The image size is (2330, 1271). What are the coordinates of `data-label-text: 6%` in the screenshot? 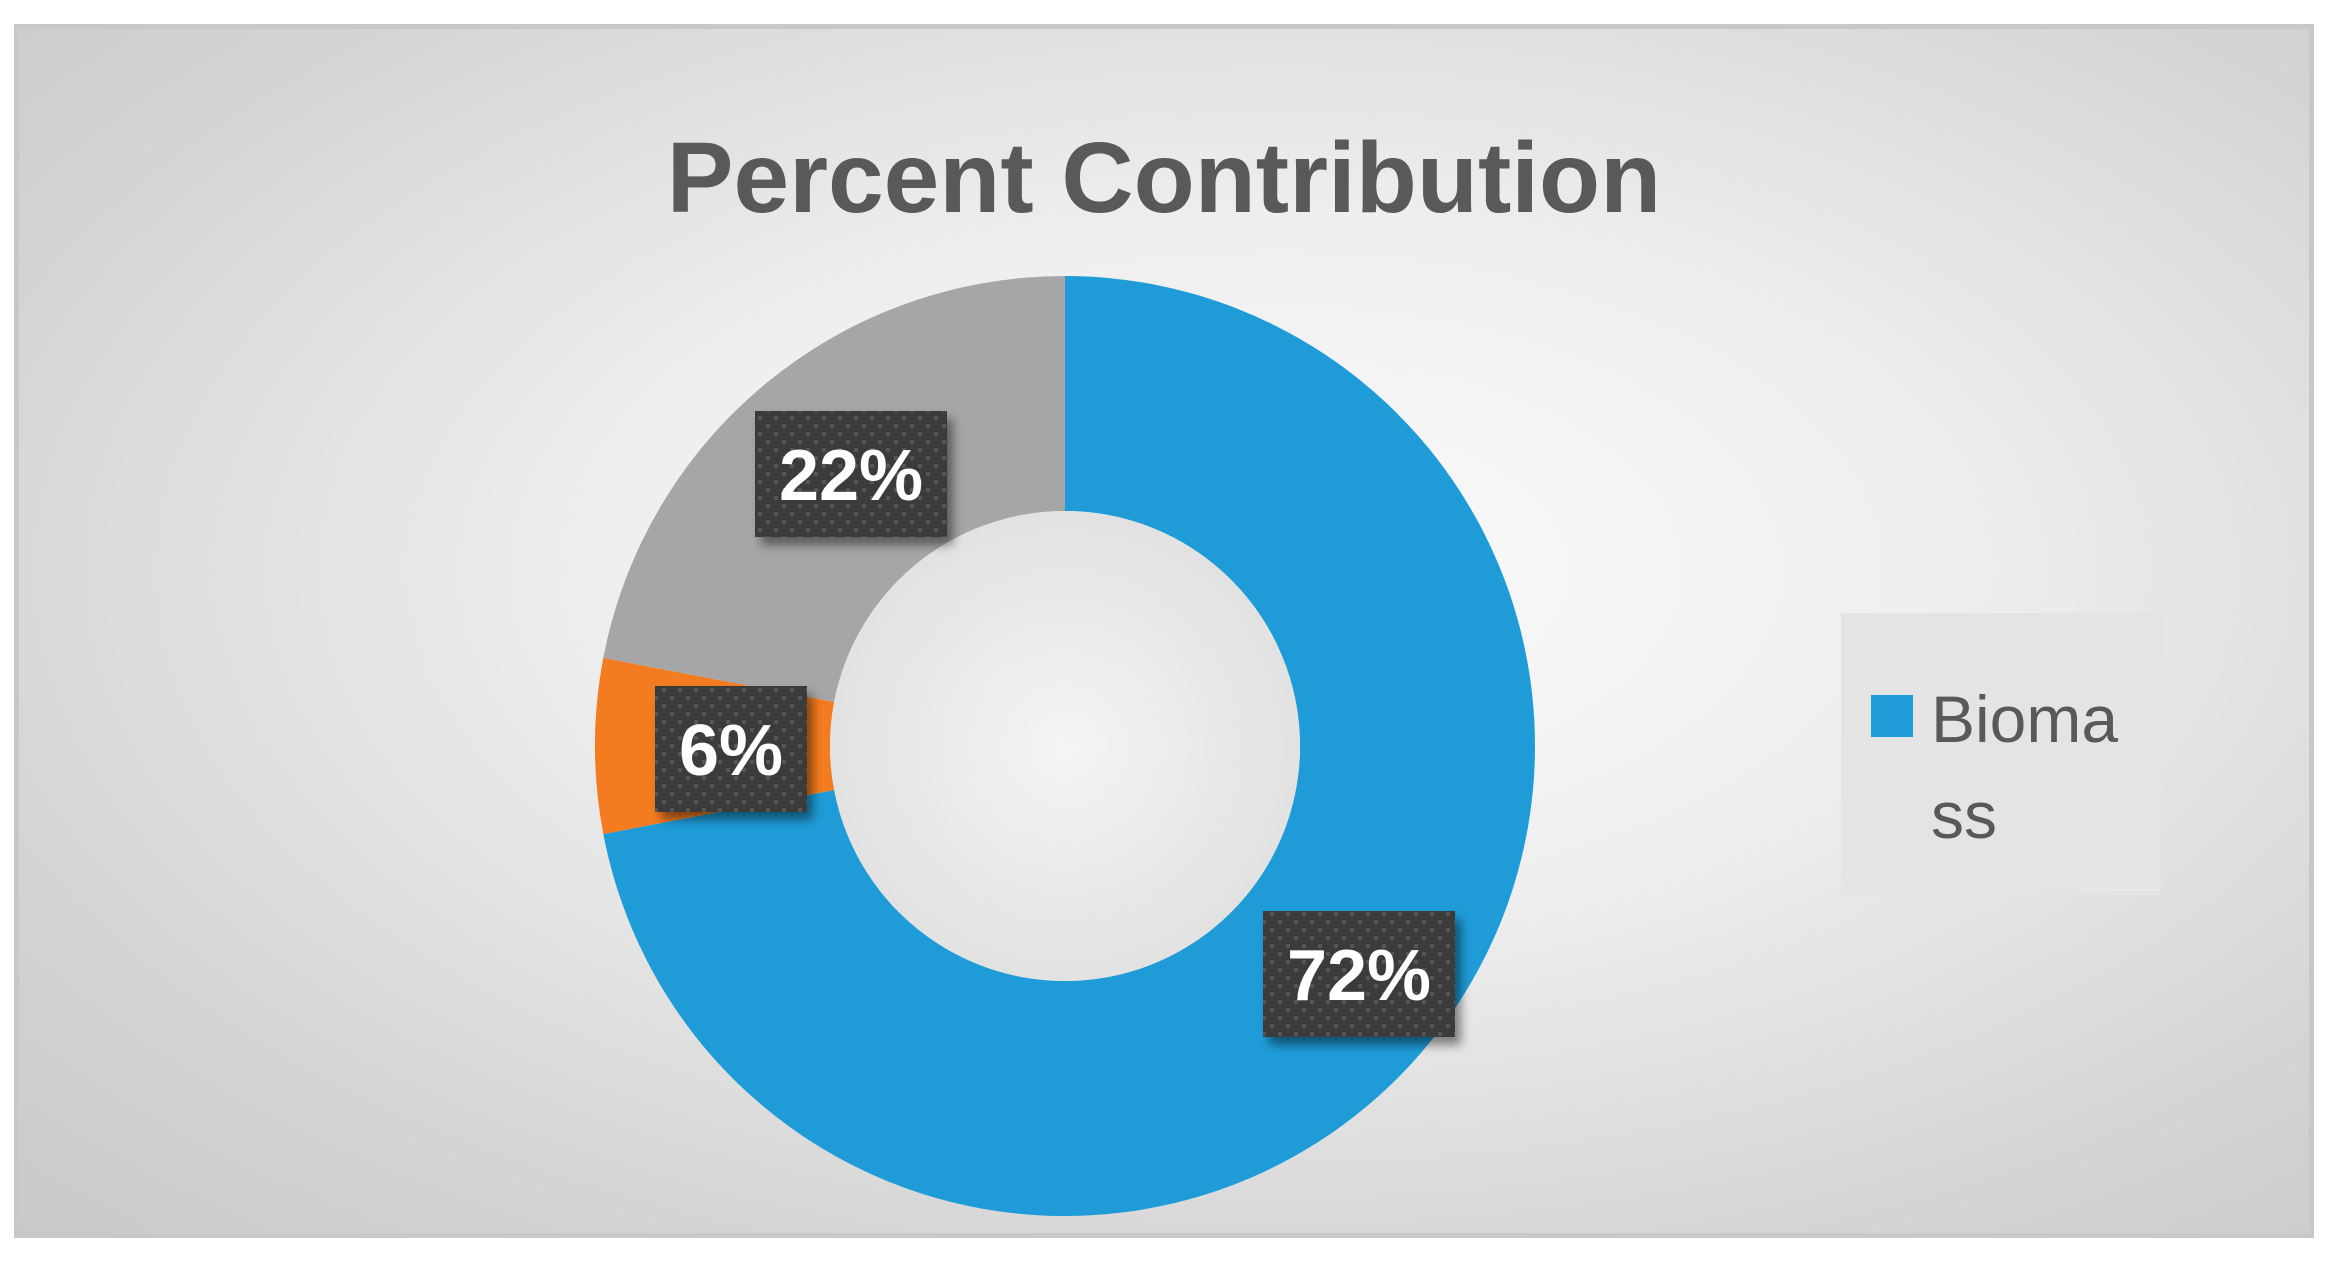 It's located at (731, 751).